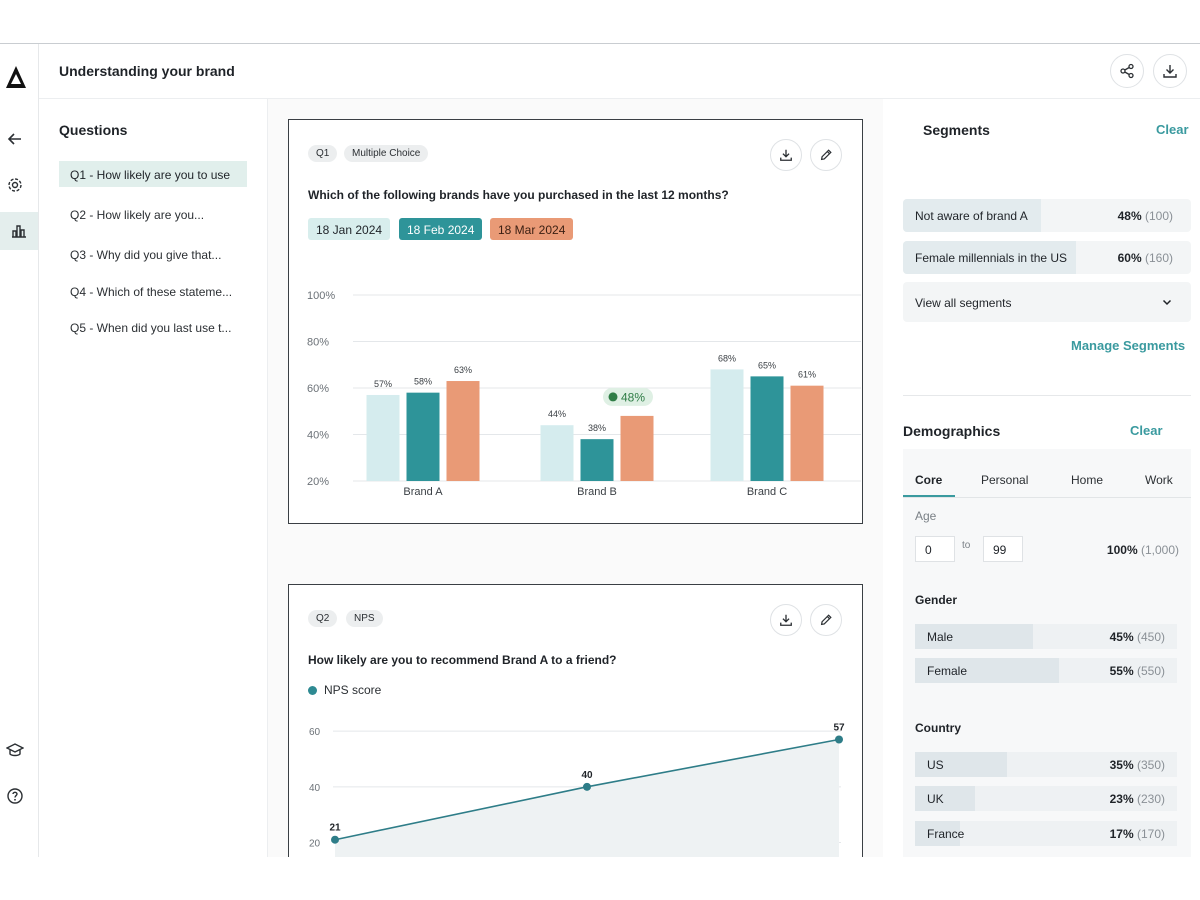 This screenshot has width=1200, height=900. Describe the element at coordinates (597, 492) in the screenshot. I see `x-tick-label: Brand B` at that location.